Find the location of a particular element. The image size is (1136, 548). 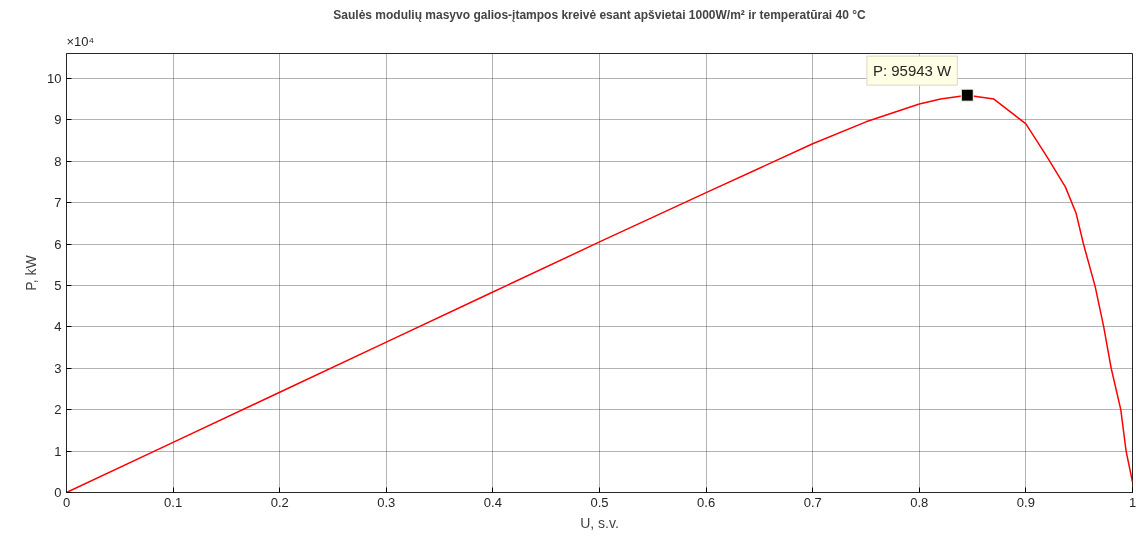

annotation: P: 95943 W is located at coordinates (912, 71).